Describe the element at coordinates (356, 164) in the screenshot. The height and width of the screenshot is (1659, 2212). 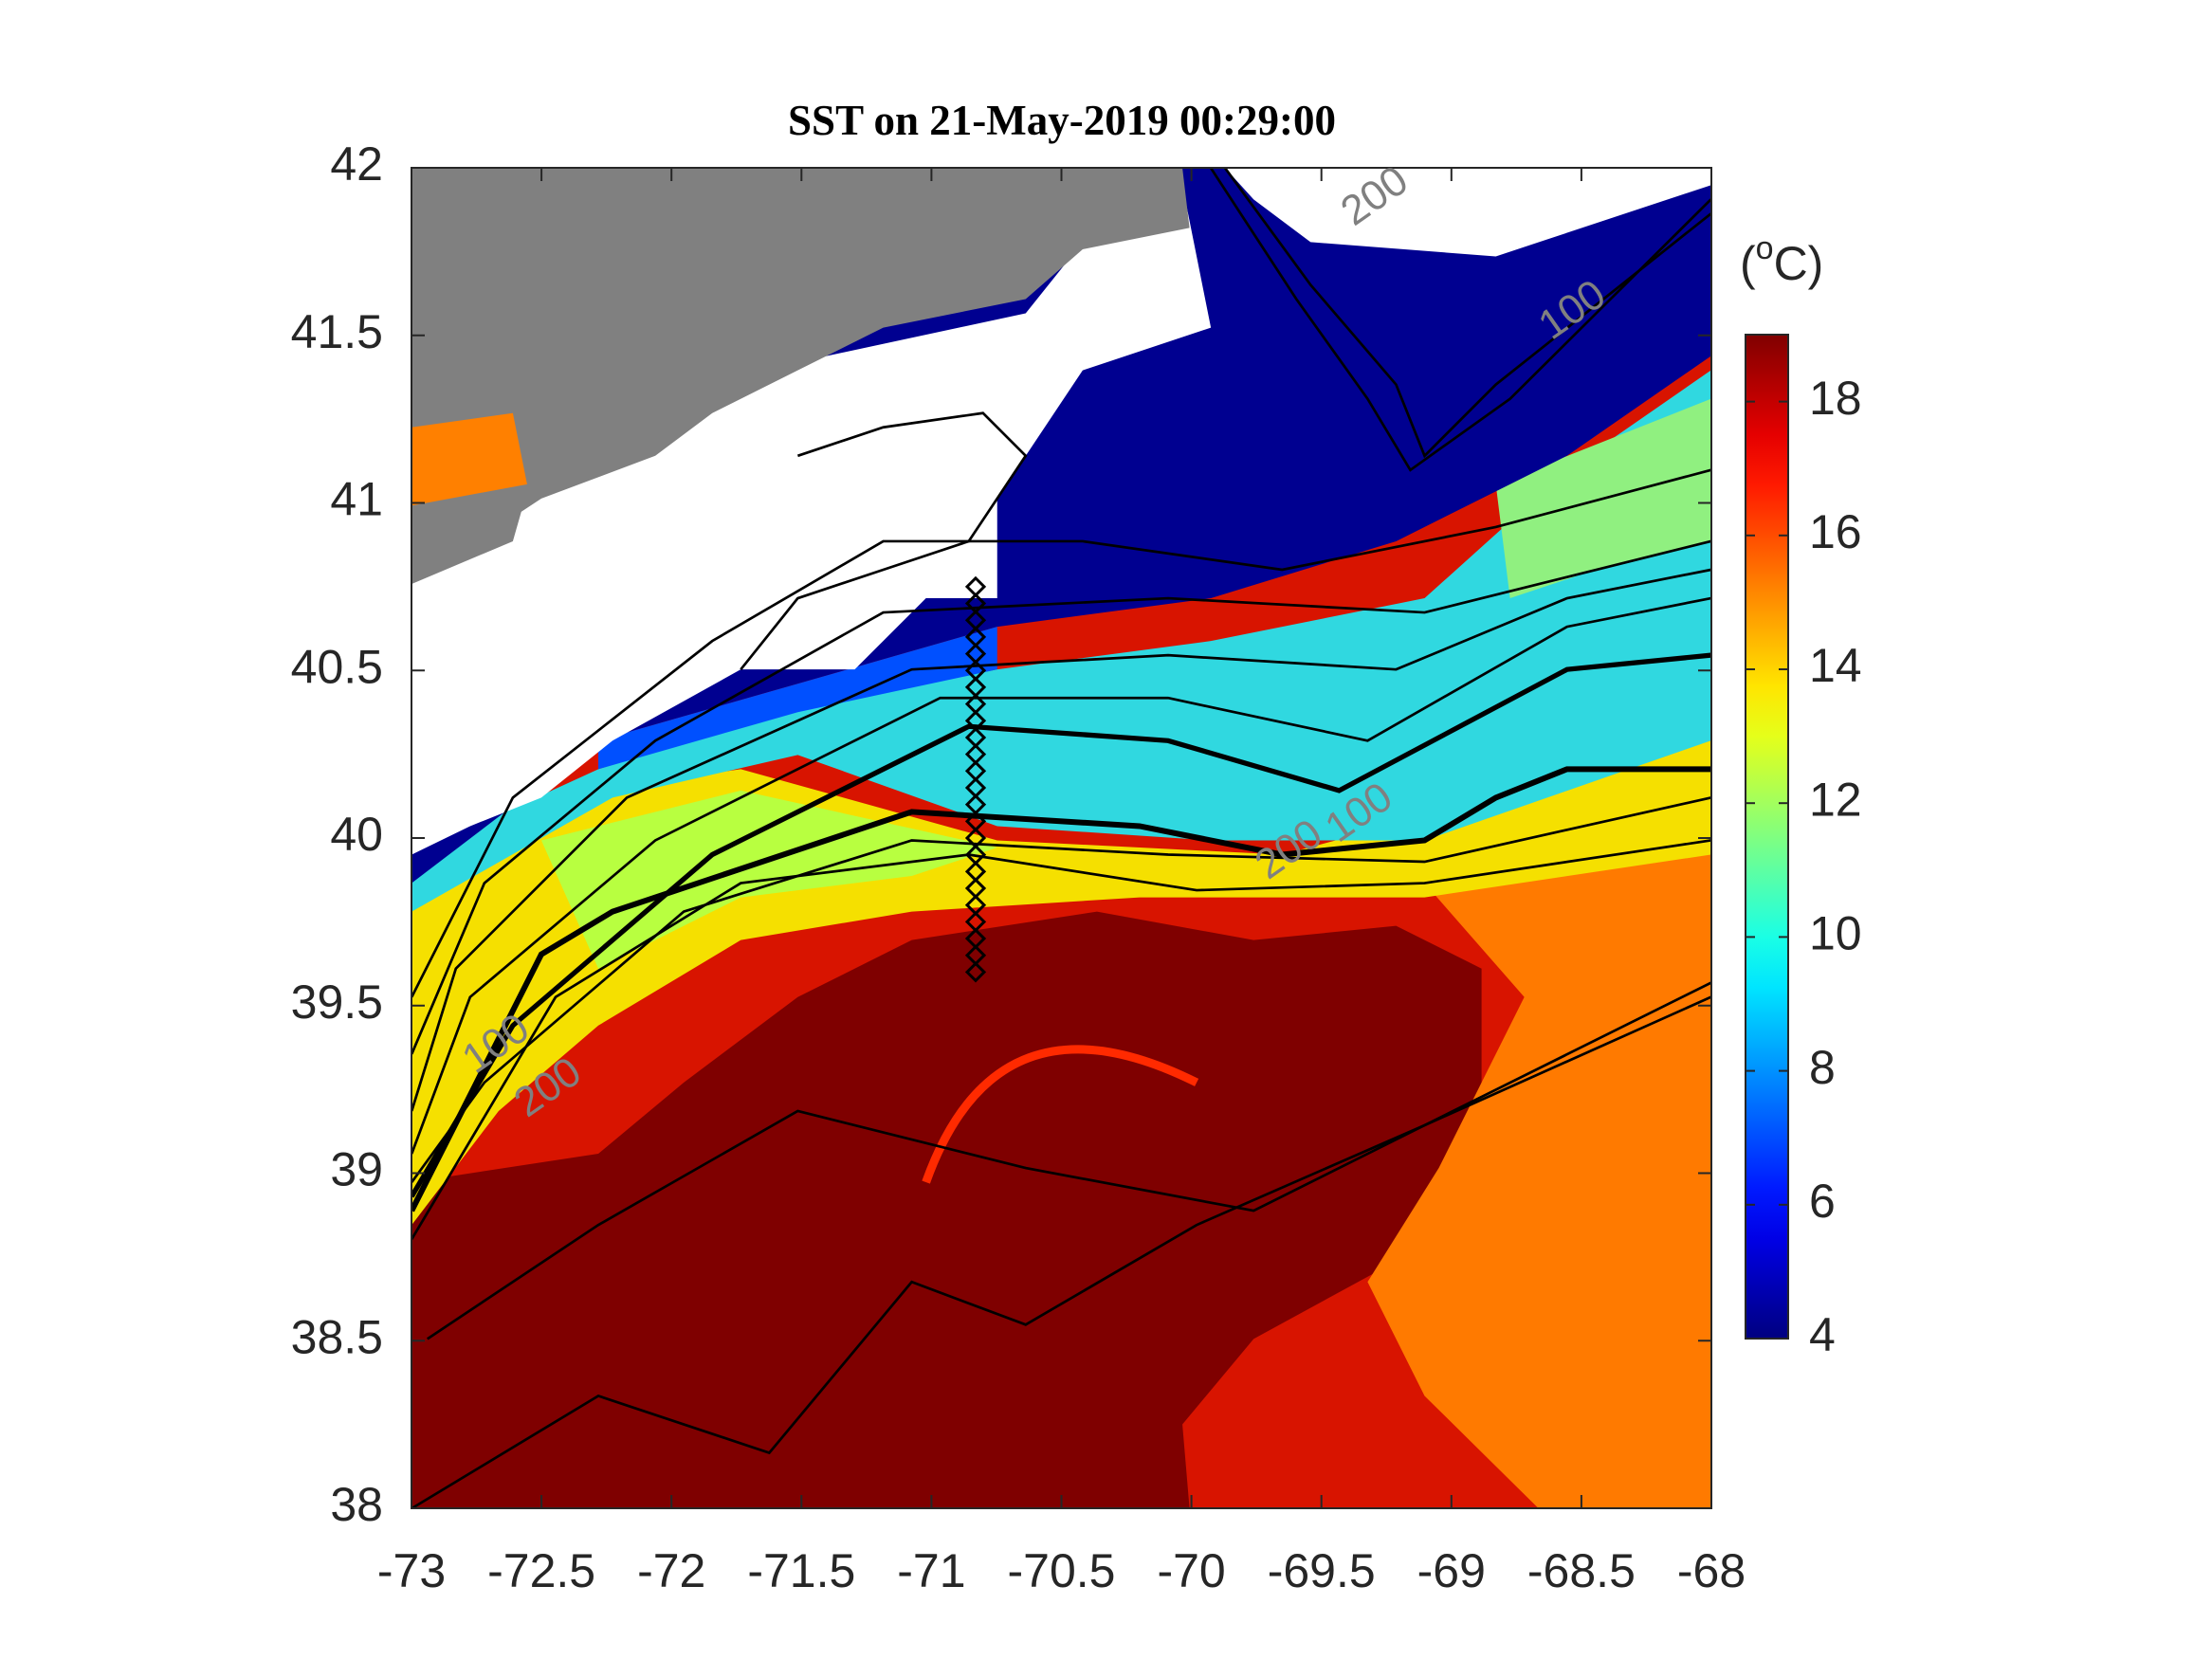
I see `y-tick-label: 42` at that location.